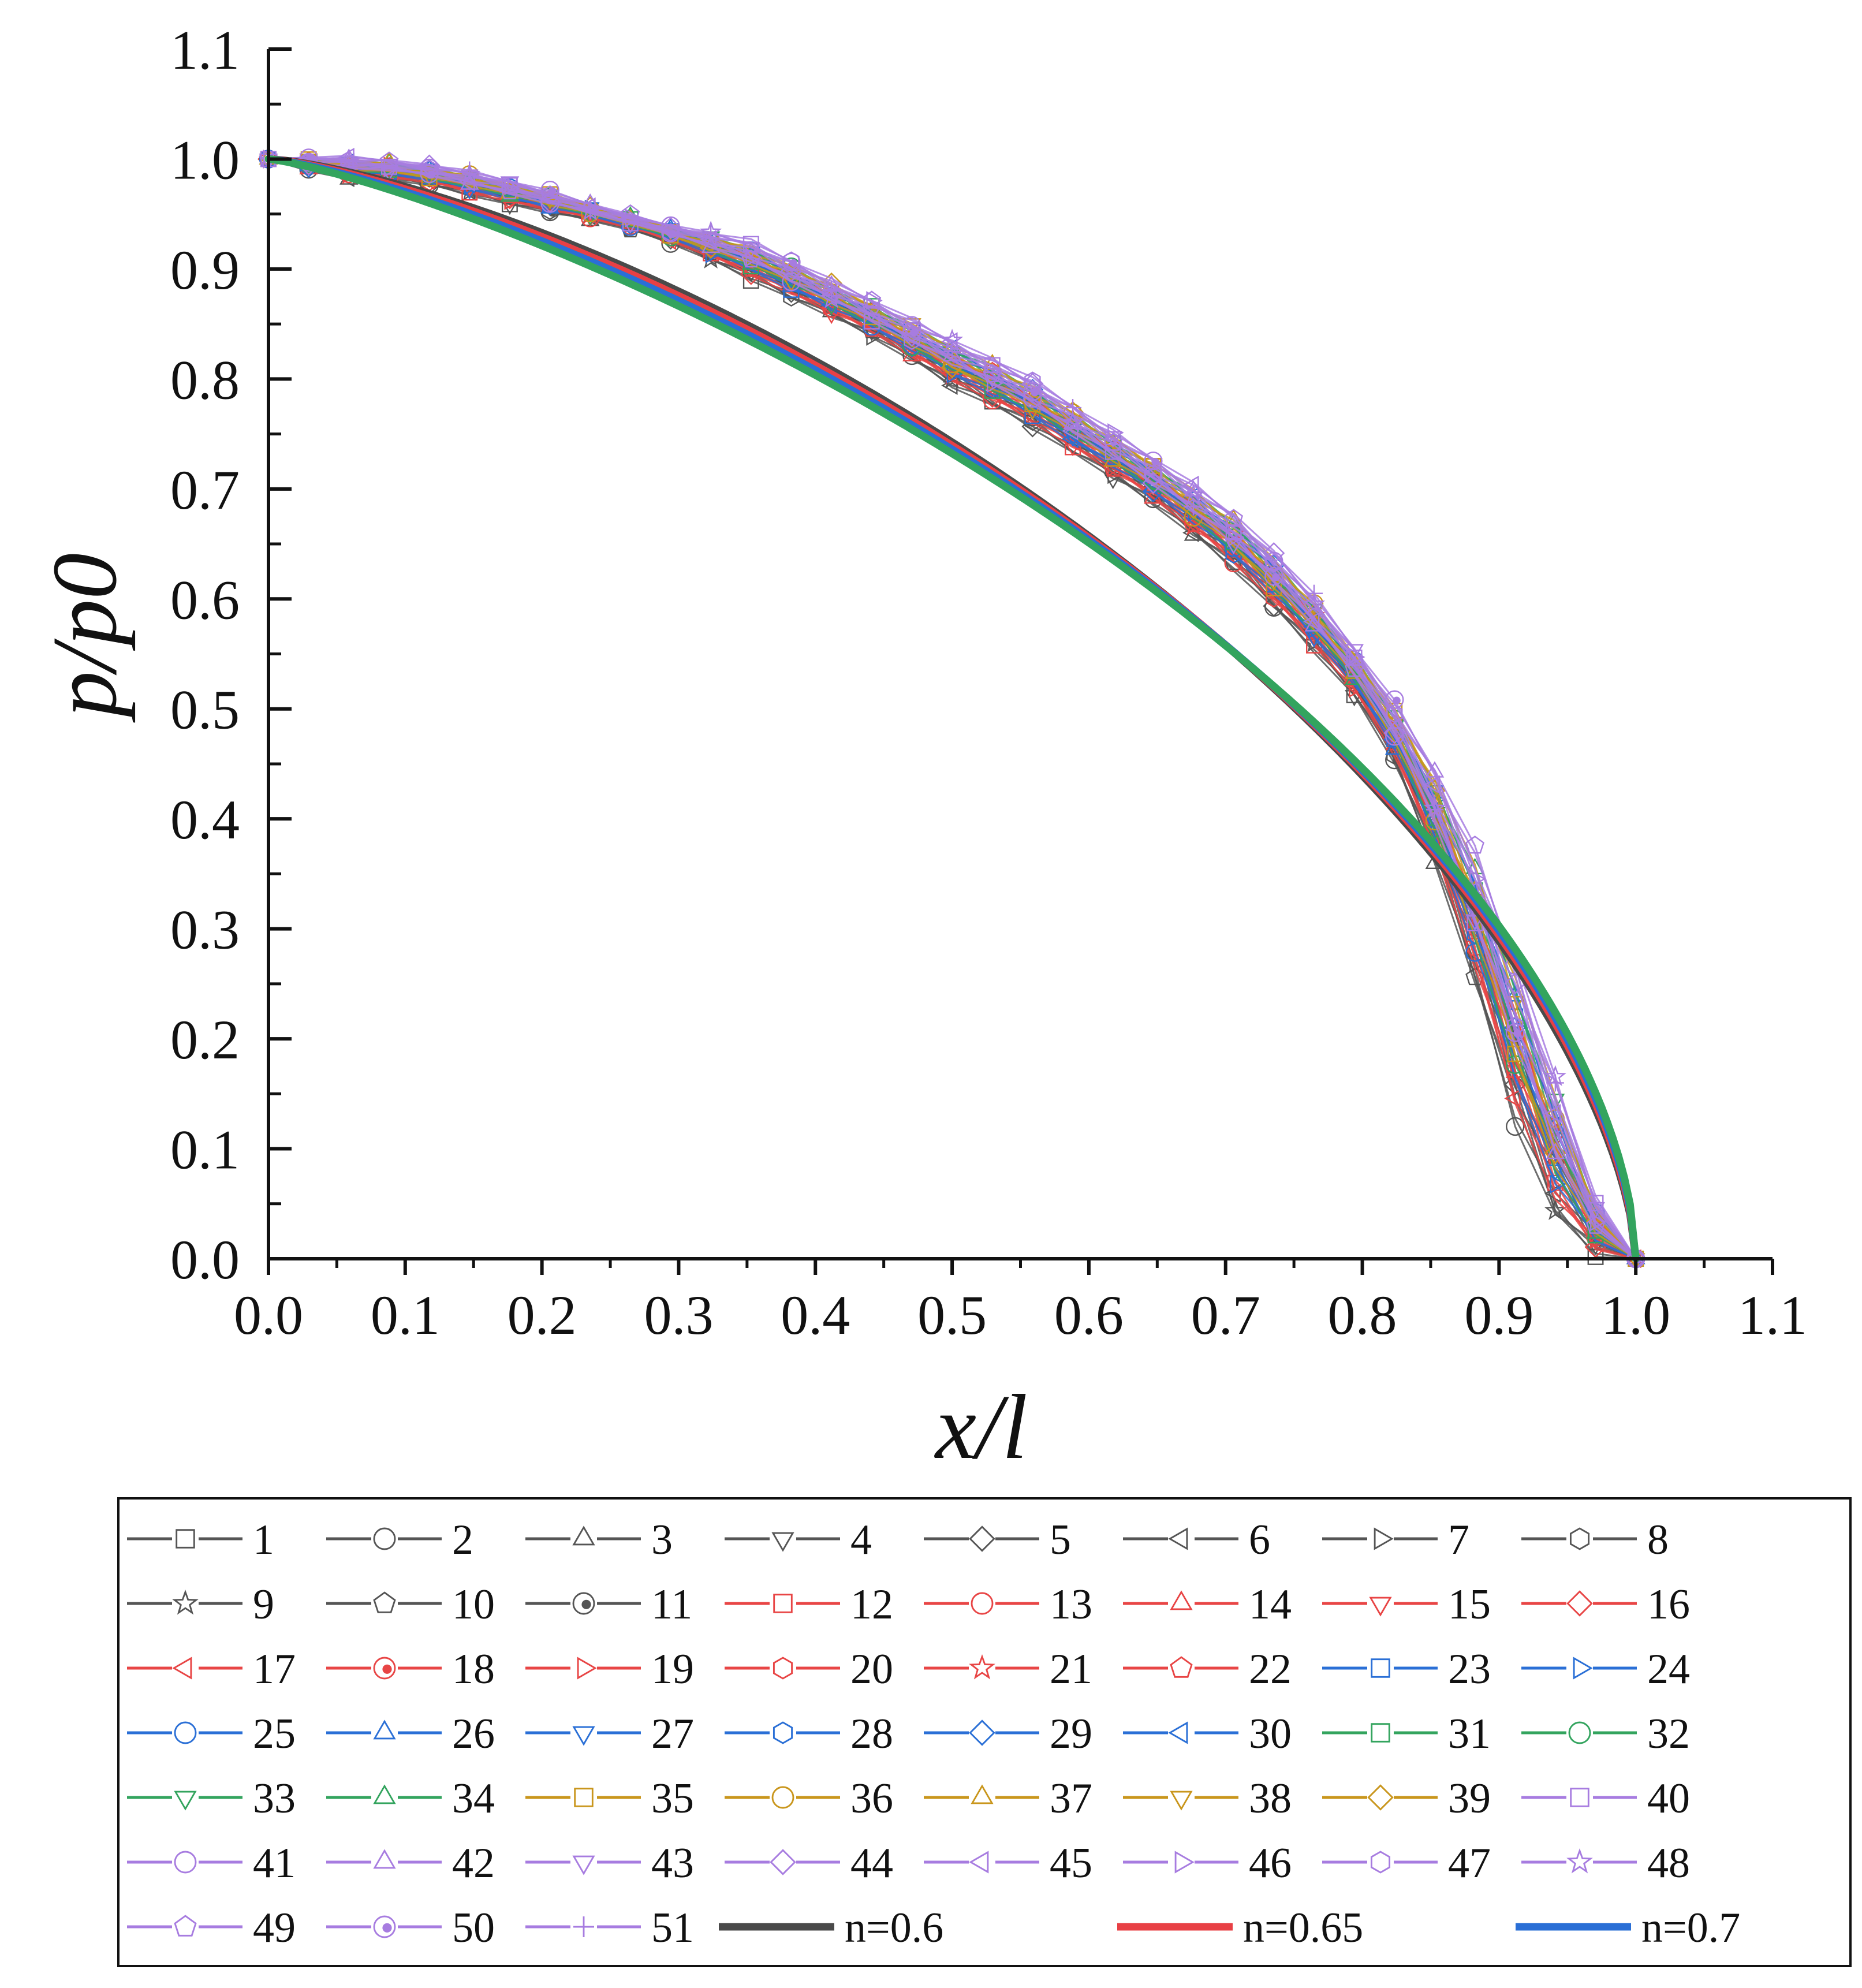 The image size is (1862, 1988). I want to click on legend-marker-plus, so click(584, 1927).